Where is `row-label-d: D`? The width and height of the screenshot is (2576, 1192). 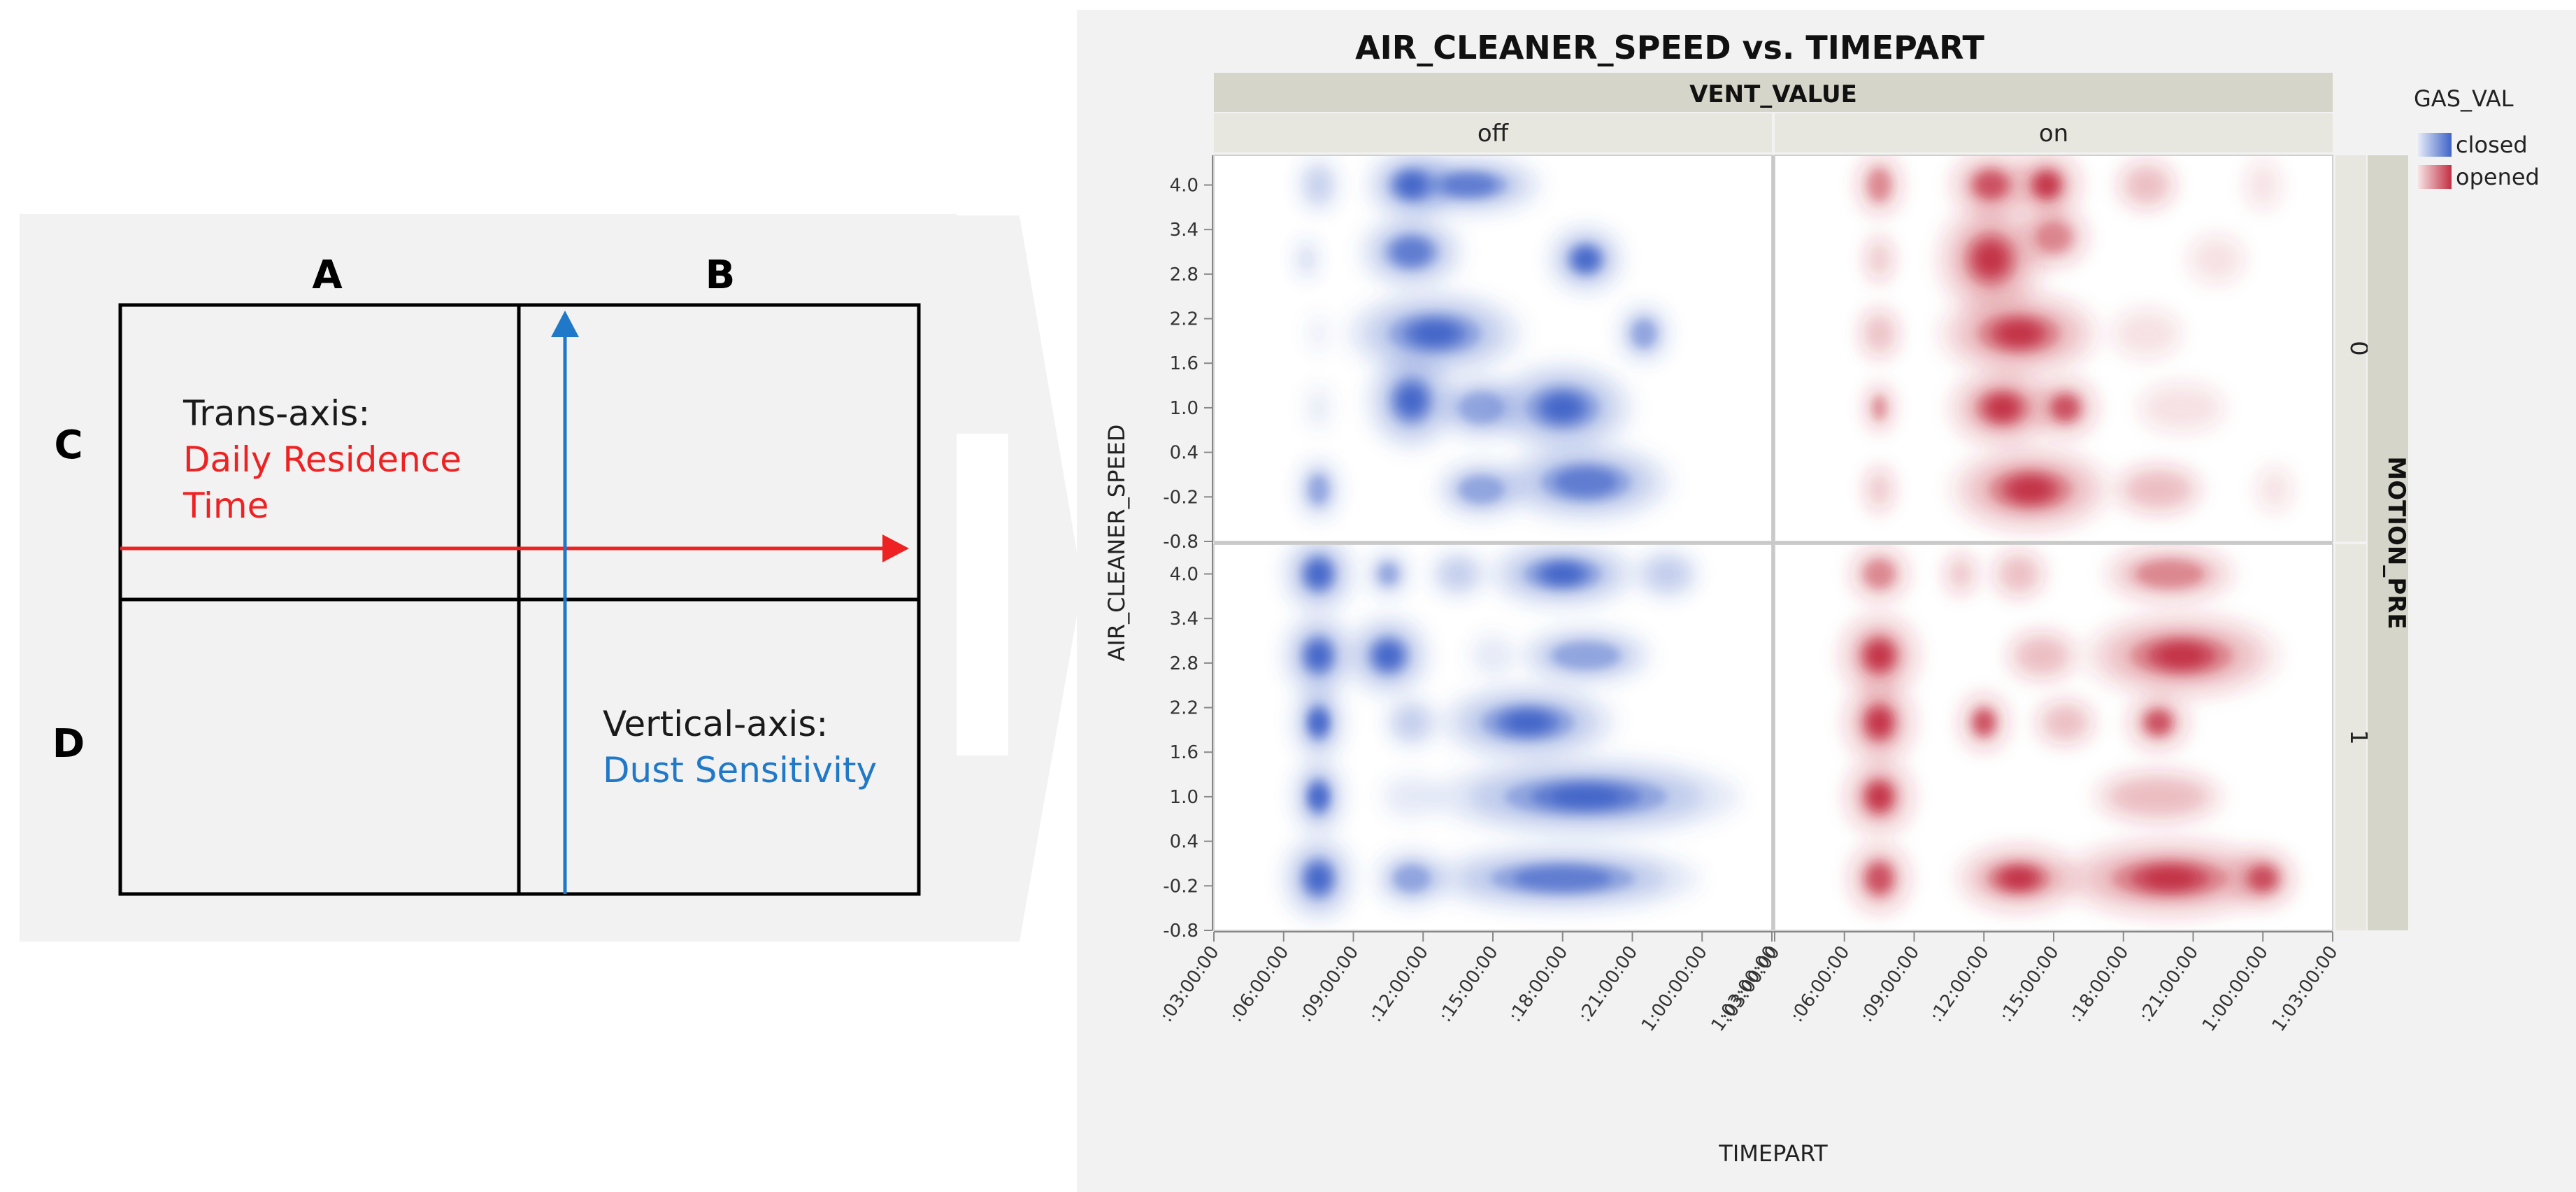 row-label-d: D is located at coordinates (68, 744).